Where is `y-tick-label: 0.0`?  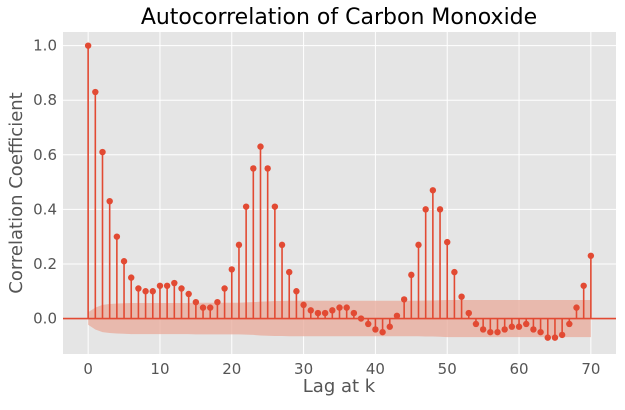 y-tick-label: 0.0 is located at coordinates (45, 319).